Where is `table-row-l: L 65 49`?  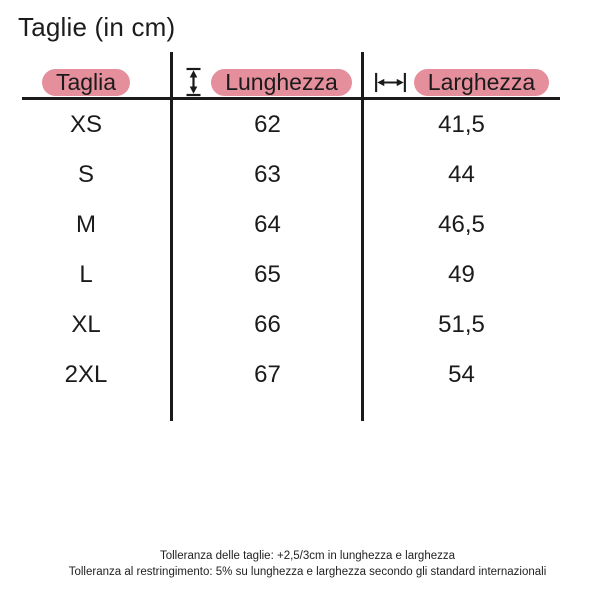
table-row-l: L 65 49 is located at coordinates (280, 275).